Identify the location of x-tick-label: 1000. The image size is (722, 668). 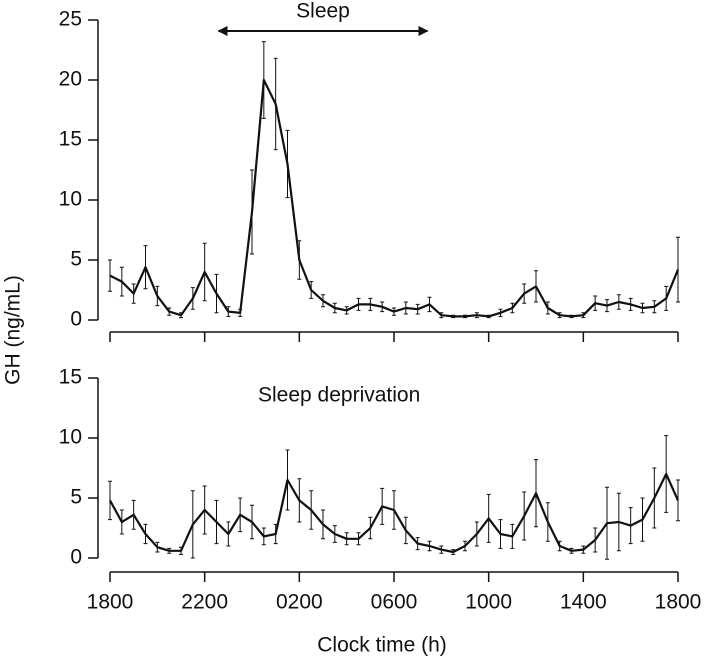
(488, 602).